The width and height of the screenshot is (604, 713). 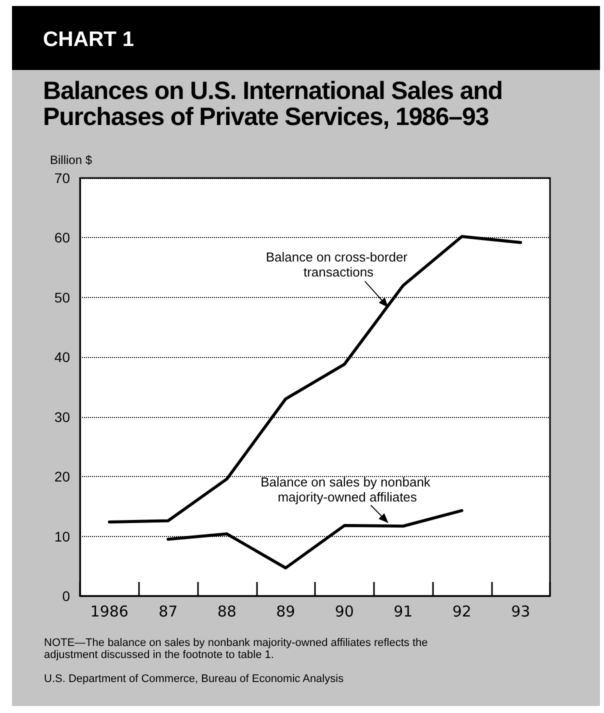 What do you see at coordinates (403, 611) in the screenshot?
I see `x-tick-label: 91` at bounding box center [403, 611].